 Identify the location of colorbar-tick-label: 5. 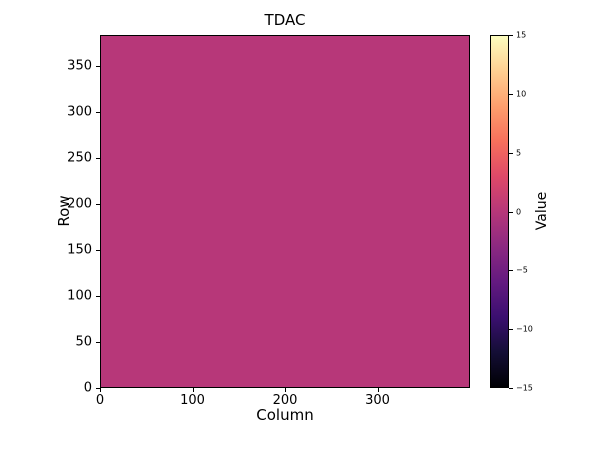
(519, 153).